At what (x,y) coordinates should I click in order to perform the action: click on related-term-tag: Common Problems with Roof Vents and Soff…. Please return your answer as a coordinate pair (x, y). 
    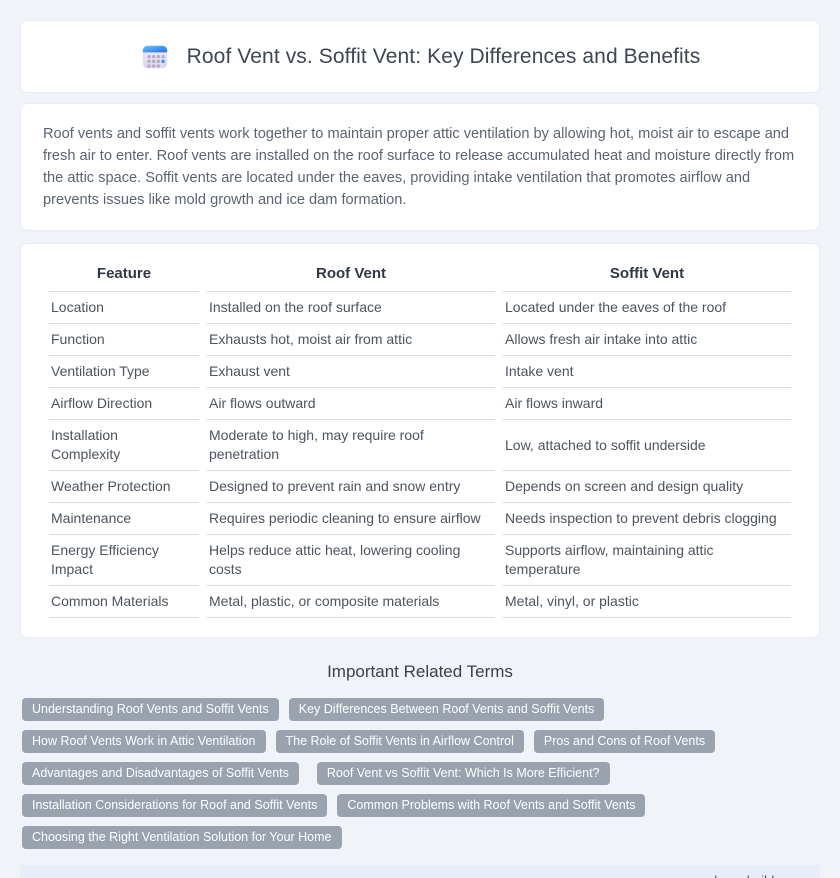
    Looking at the image, I should click on (491, 805).